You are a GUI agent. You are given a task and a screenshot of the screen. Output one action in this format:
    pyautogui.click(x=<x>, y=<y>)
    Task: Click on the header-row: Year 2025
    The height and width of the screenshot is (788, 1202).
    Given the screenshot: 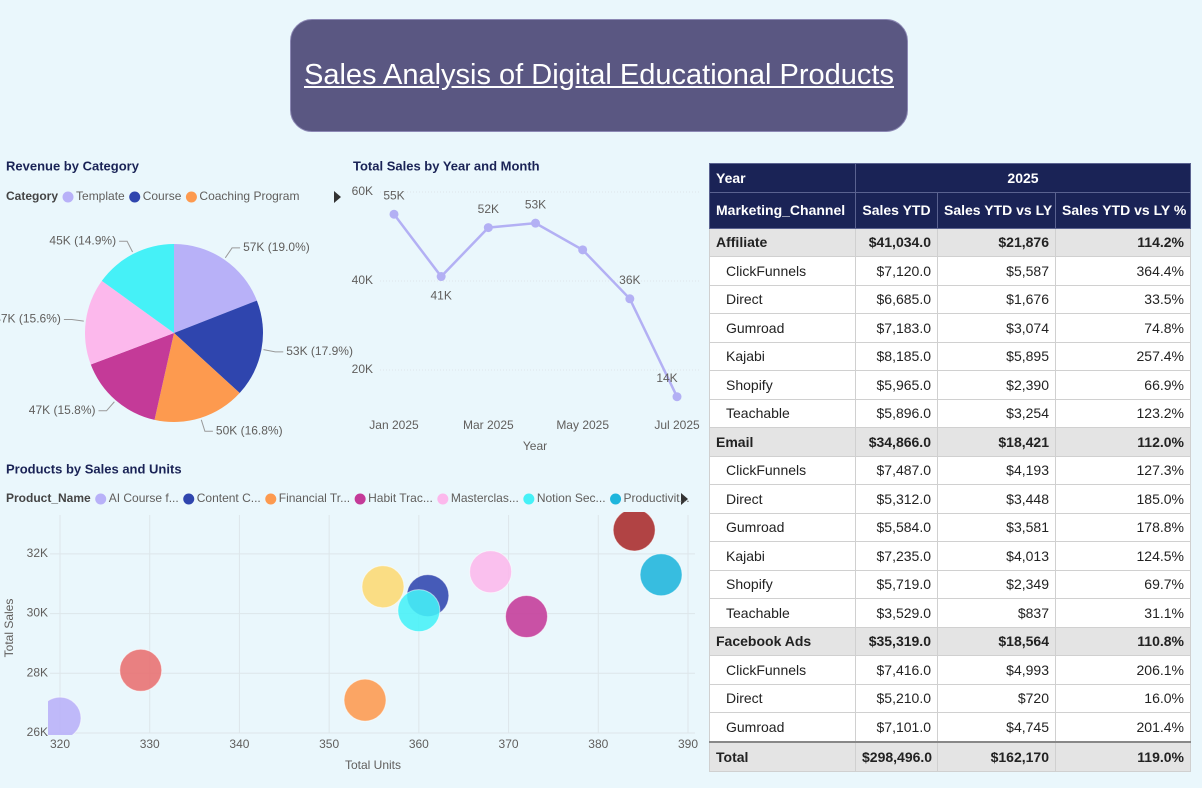 What is the action you would take?
    pyautogui.click(x=950, y=178)
    